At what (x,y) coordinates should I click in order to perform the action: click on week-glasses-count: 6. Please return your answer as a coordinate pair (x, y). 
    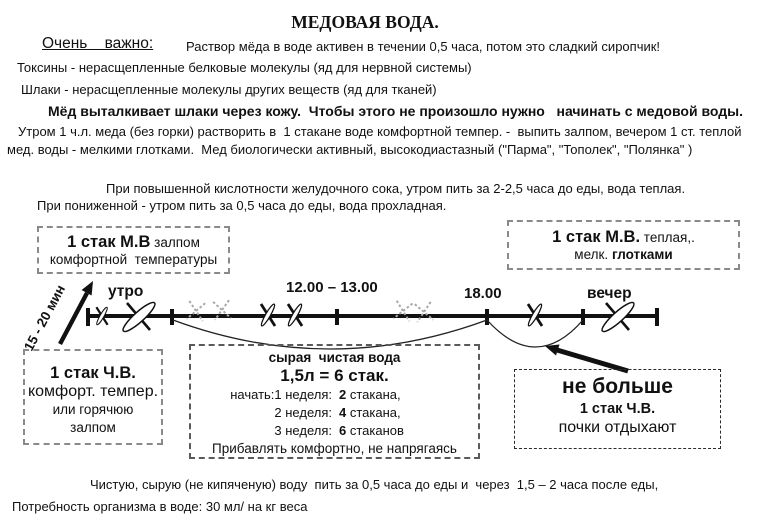
    Looking at the image, I should click on (343, 430).